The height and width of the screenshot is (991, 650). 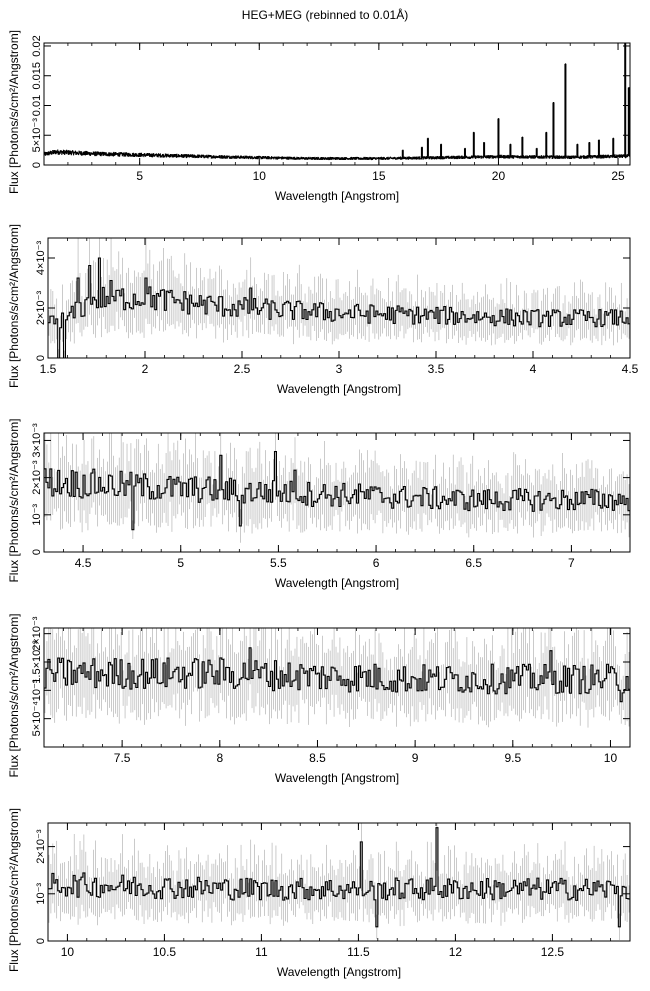 I want to click on y-tick-label: 5×10⁻⁴, so click(x=37, y=719).